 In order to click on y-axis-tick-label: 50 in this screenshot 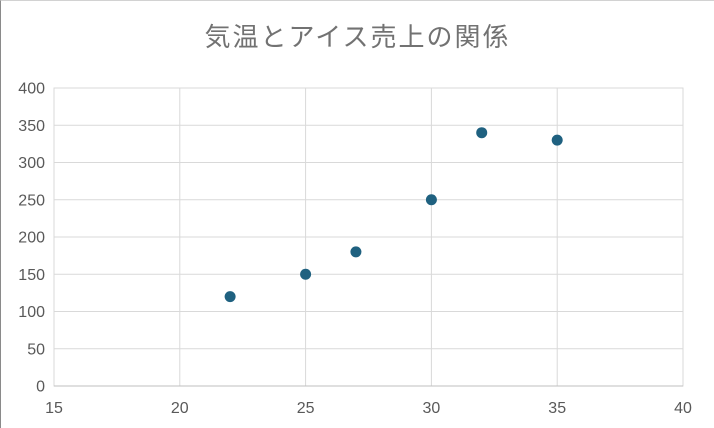, I will do `click(36, 349)`.